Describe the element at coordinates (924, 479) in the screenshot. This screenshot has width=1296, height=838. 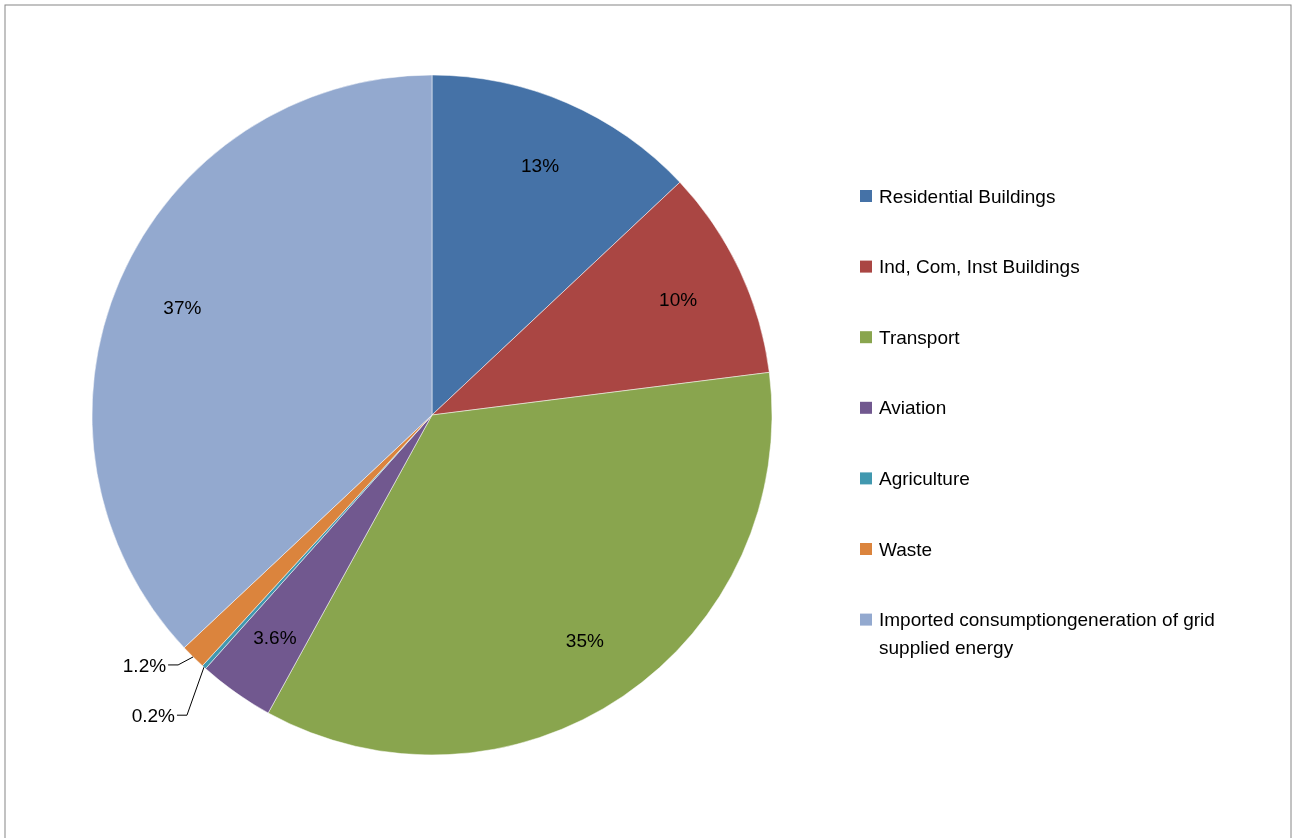
I see `legend-label: Agriculture` at that location.